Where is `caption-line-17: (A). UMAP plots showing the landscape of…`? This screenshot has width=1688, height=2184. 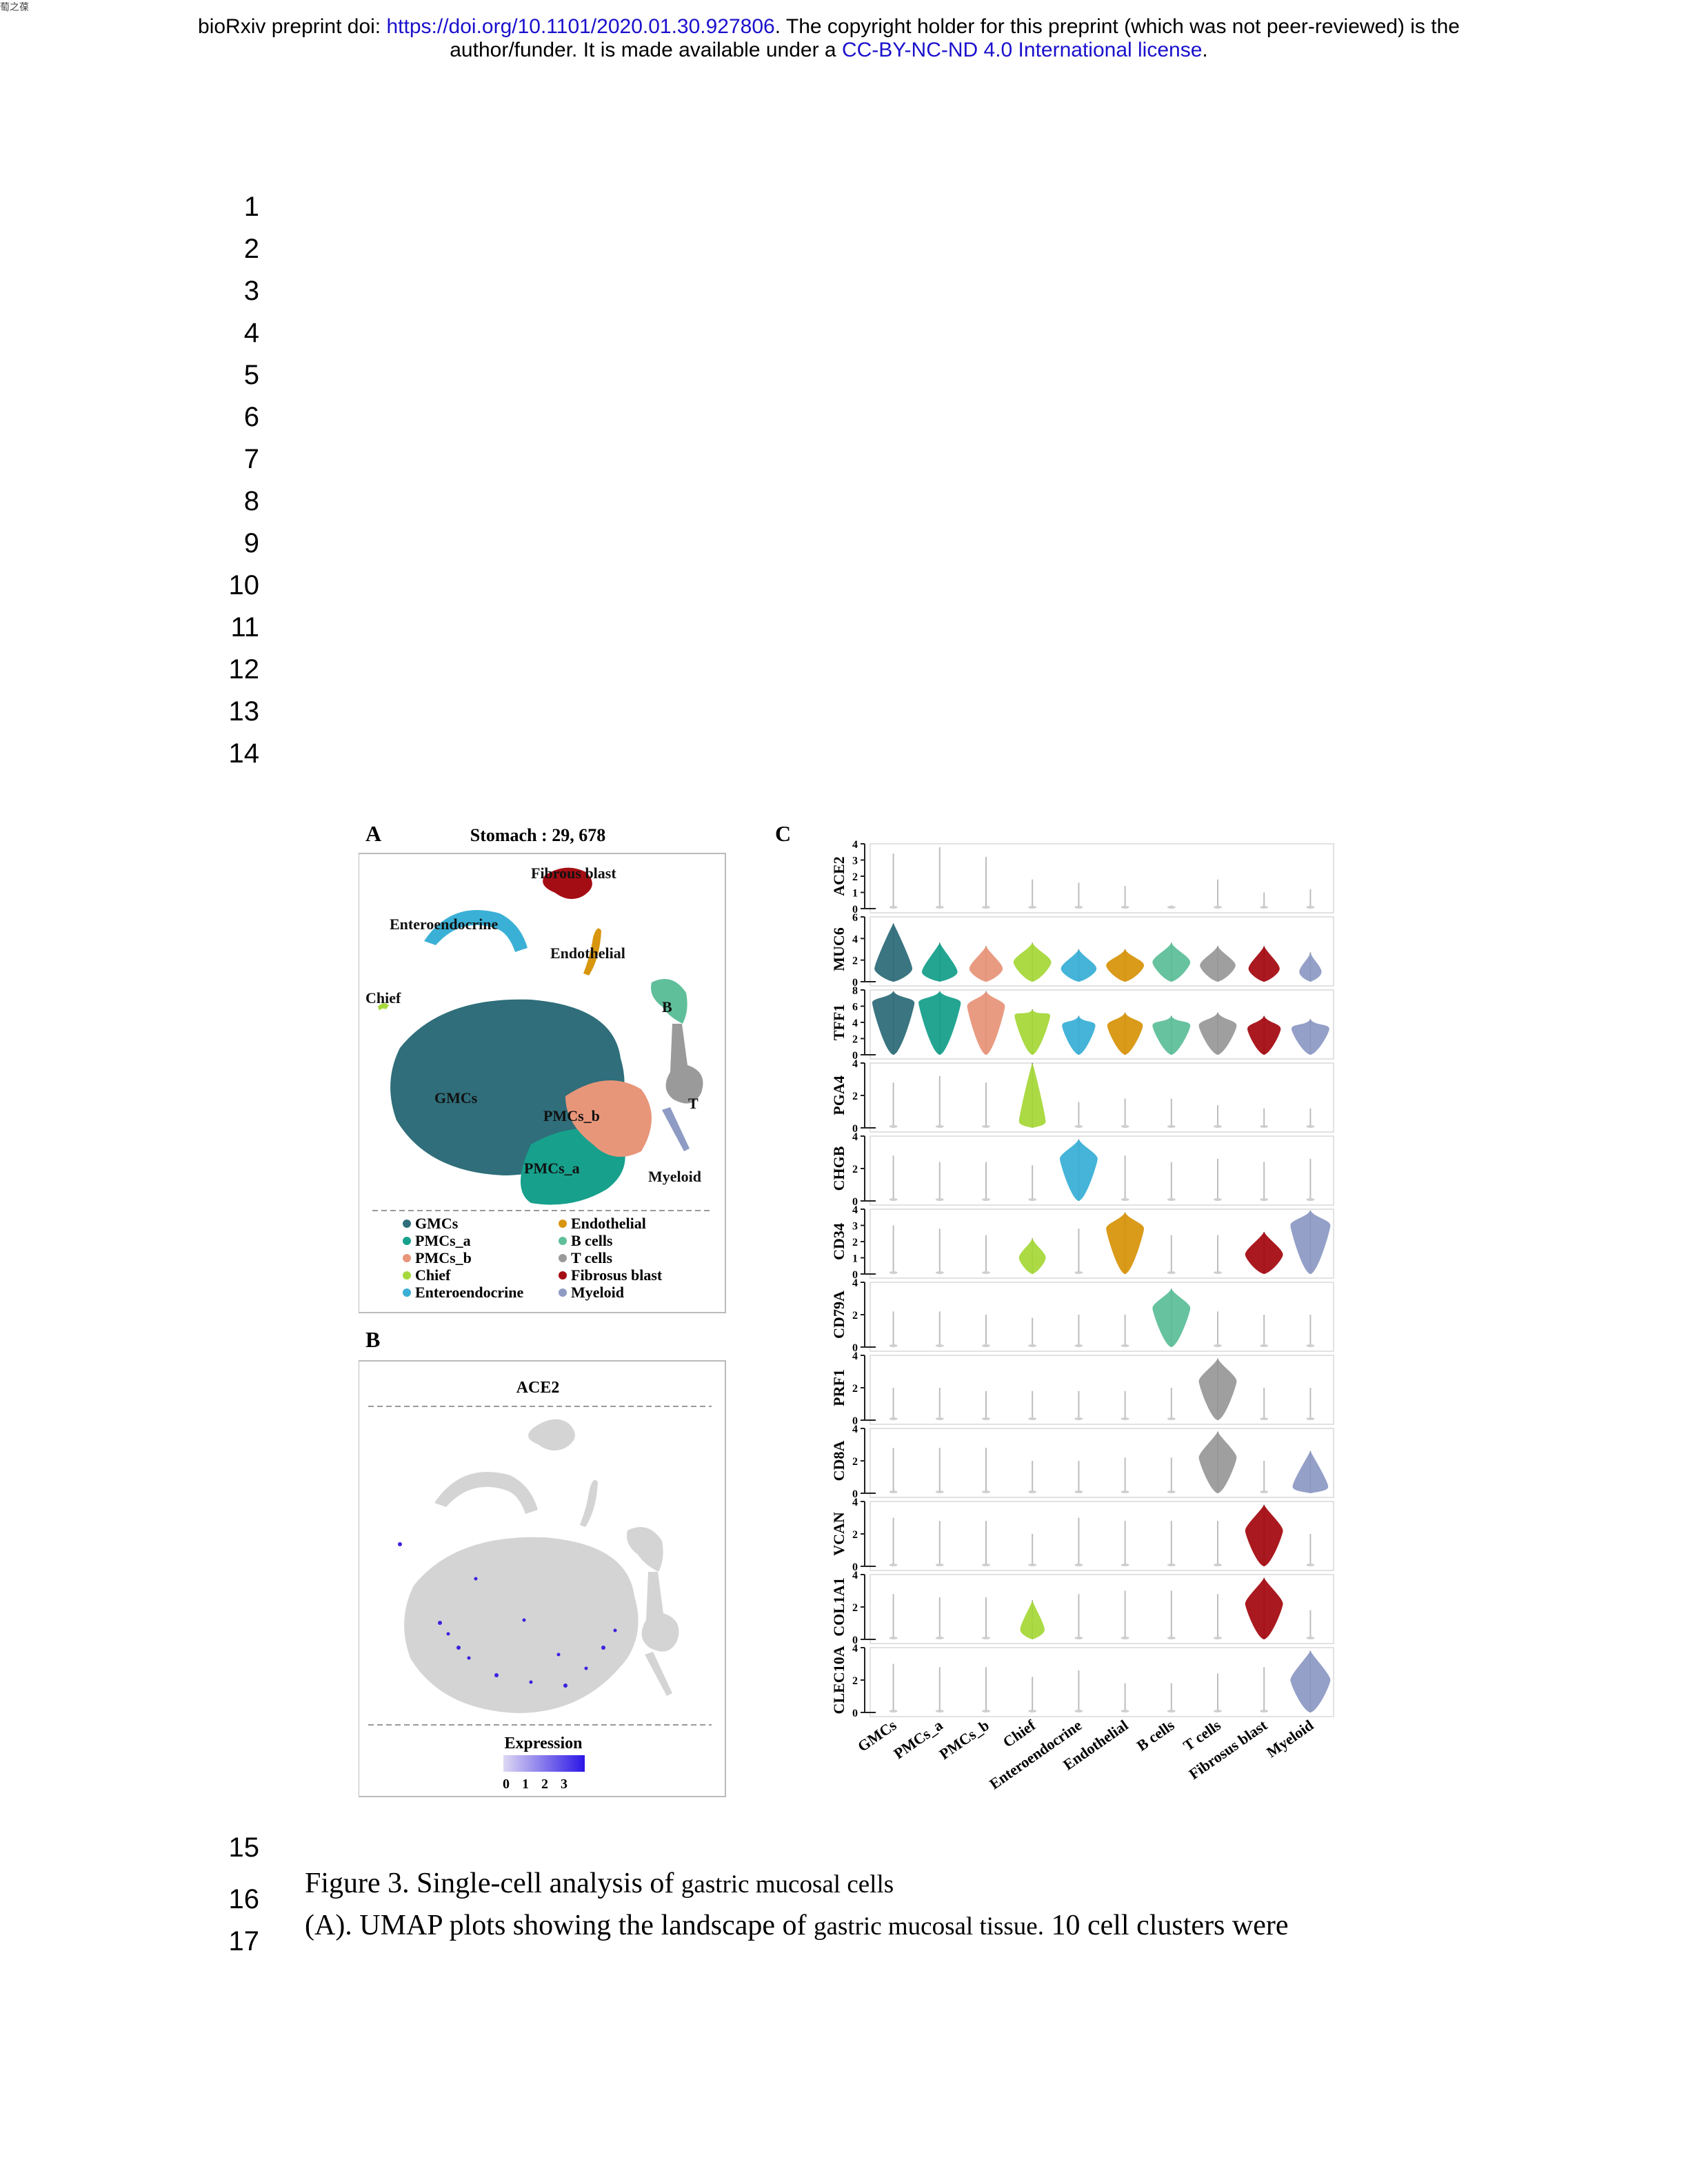
caption-line-17: (A). UMAP plots showing the landscape of… is located at coordinates (797, 1926).